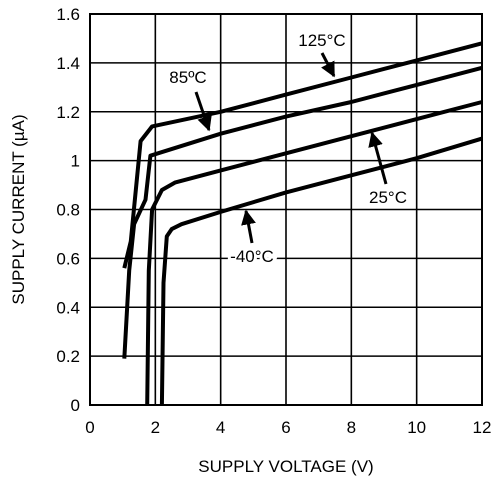  Describe the element at coordinates (388, 197) in the screenshot. I see `annotation-label: 25°C` at that location.